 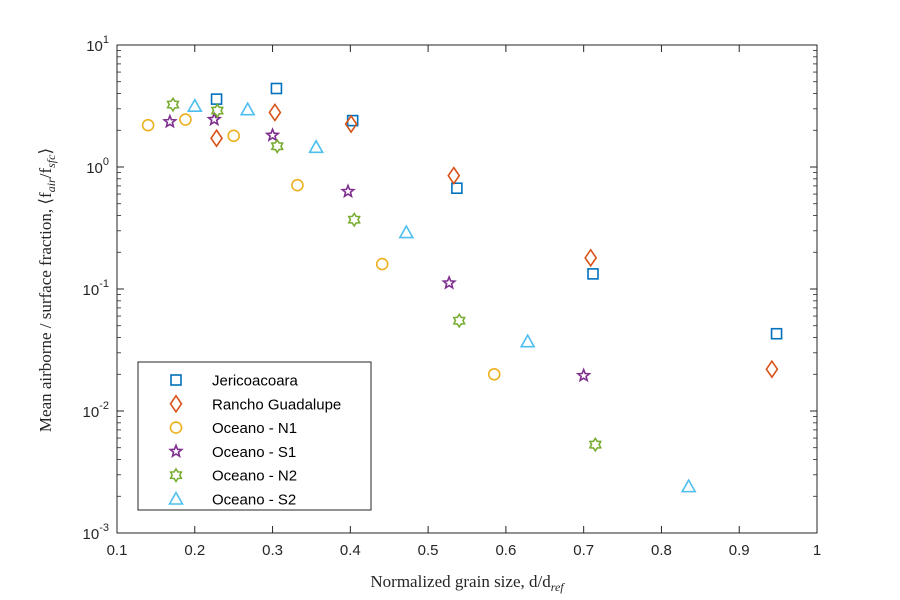 What do you see at coordinates (254, 476) in the screenshot?
I see `legend-label: Oceano - N2` at bounding box center [254, 476].